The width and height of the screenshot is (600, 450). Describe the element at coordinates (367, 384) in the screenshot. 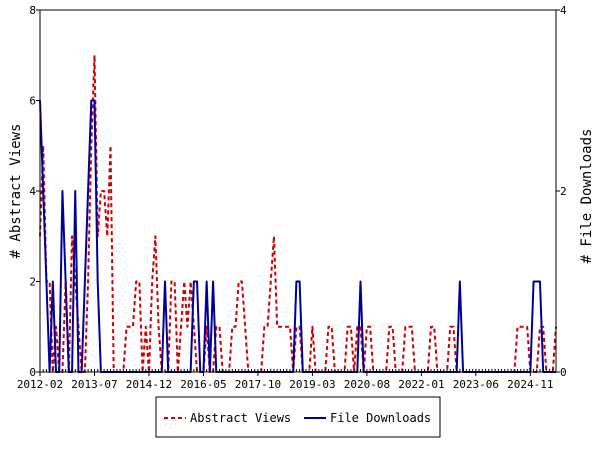

I see `x-tick-label: 2020-08` at that location.